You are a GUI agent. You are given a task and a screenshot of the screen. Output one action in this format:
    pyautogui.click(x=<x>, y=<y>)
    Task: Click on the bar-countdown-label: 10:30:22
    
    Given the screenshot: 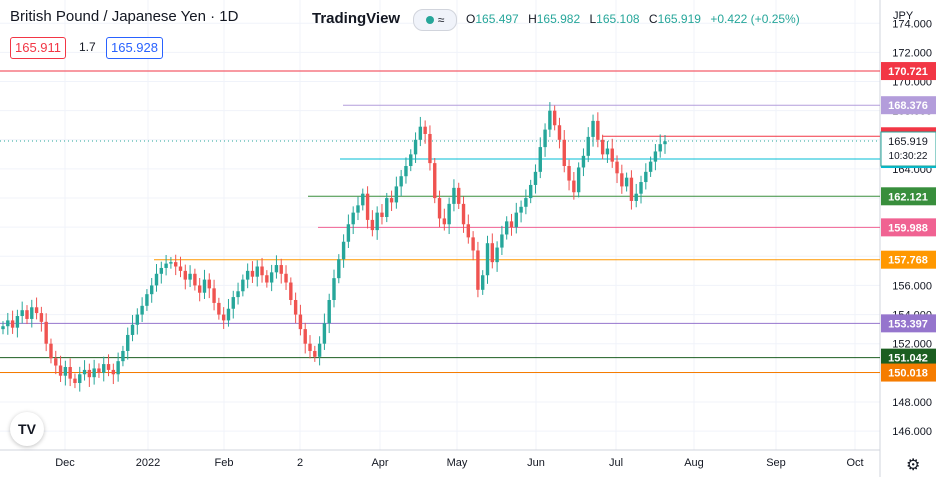 What is the action you would take?
    pyautogui.click(x=908, y=156)
    